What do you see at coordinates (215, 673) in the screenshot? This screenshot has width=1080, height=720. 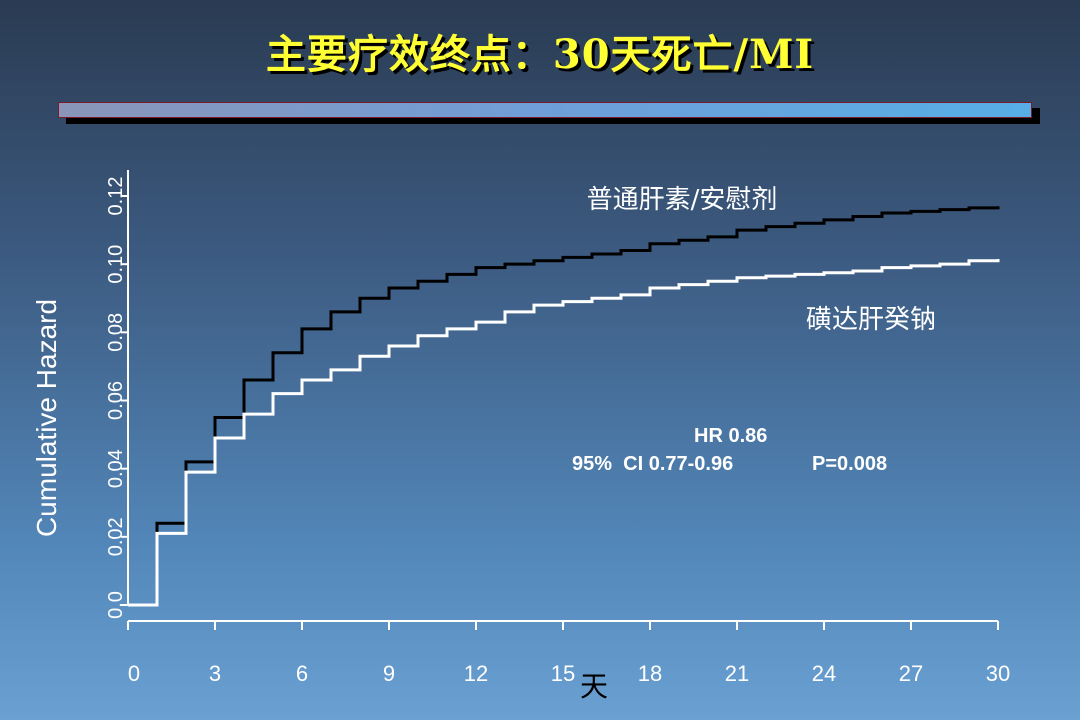 I see `x-tick-label: 3` at bounding box center [215, 673].